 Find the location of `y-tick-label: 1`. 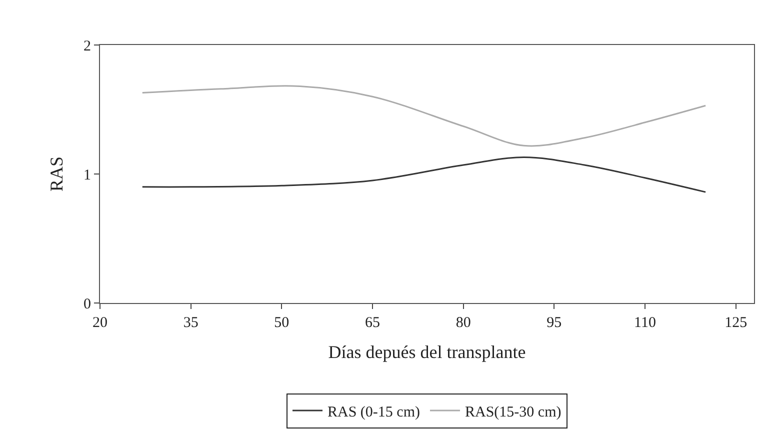

y-tick-label: 1 is located at coordinates (87, 175).